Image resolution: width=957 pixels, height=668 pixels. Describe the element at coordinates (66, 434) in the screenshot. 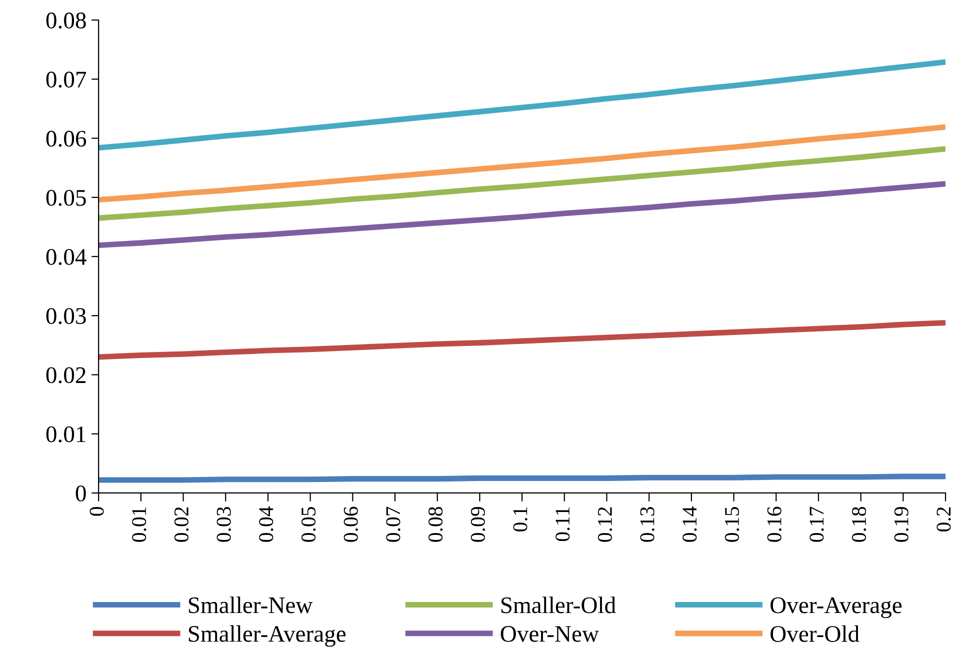

I see `y-tick-label: 0.01` at that location.